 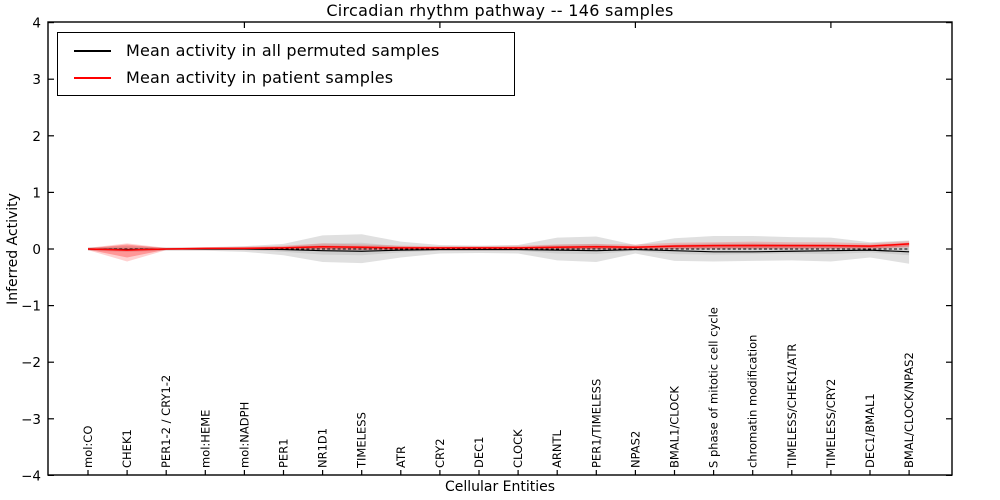 What do you see at coordinates (596, 423) in the screenshot?
I see `x-tick-label: PER1/TIMELESS` at bounding box center [596, 423].